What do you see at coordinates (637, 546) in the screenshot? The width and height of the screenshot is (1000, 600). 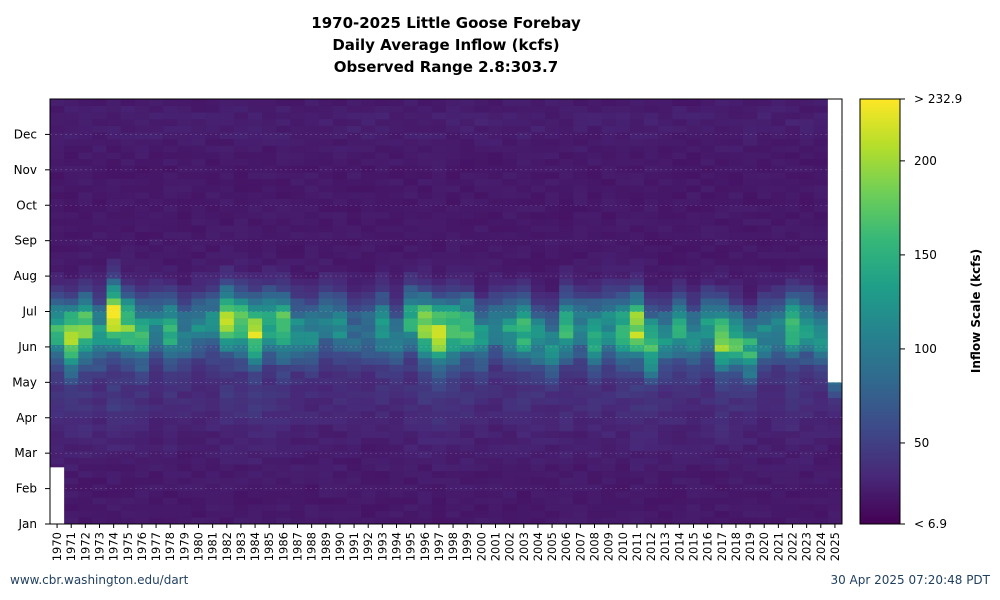 I see `x-tick-label: 2011` at bounding box center [637, 546].